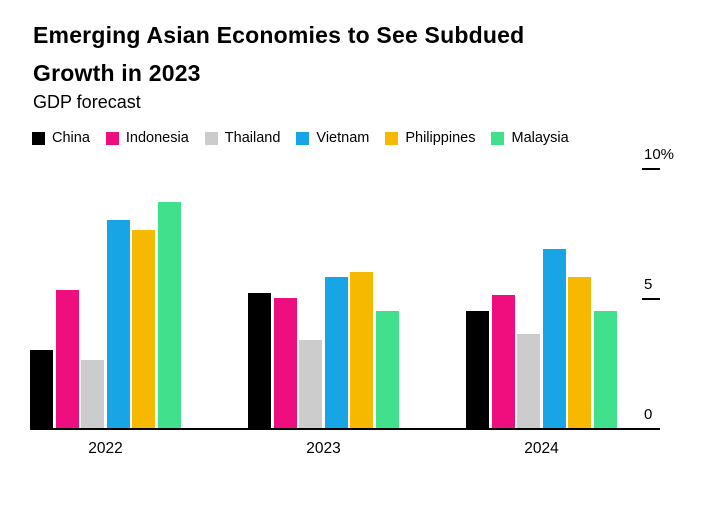  What do you see at coordinates (498, 138) in the screenshot?
I see `legend-swatch-malaysia` at bounding box center [498, 138].